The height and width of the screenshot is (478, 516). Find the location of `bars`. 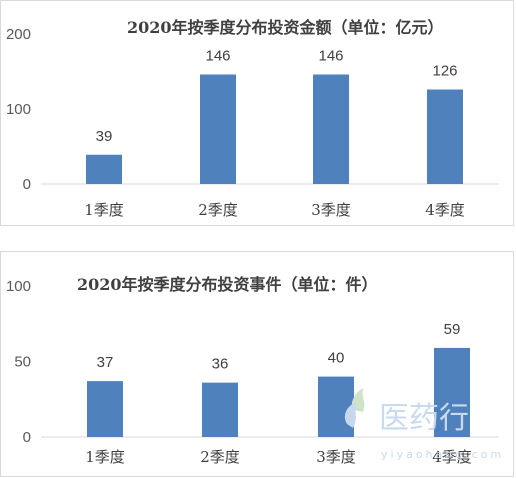

bars is located at coordinates (278, 392).